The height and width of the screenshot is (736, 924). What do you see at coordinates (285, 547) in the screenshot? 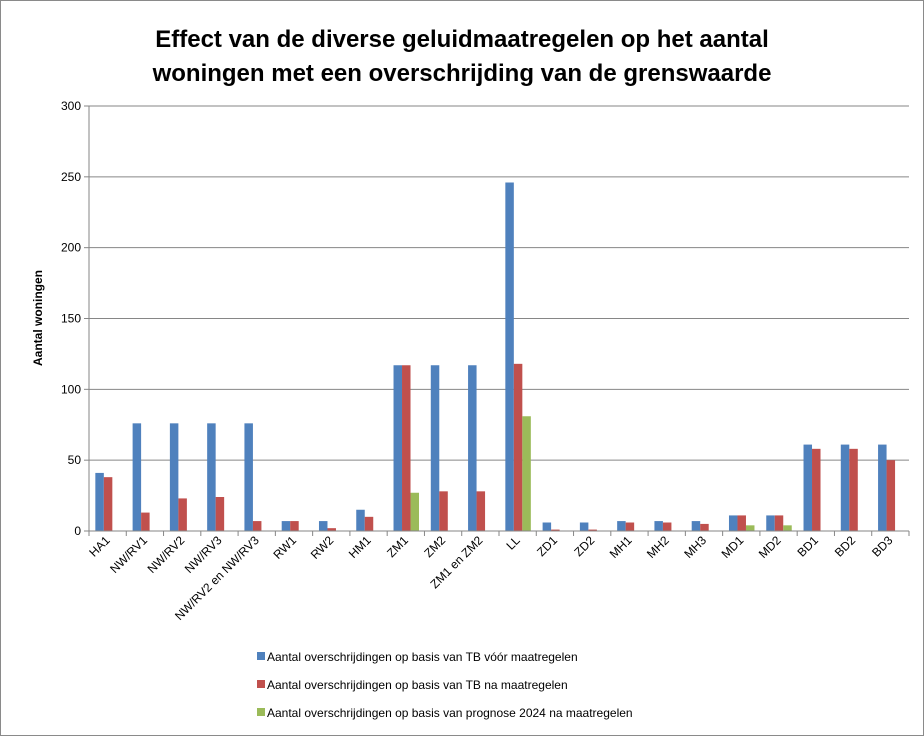
I see `x-tick-label: RW1` at bounding box center [285, 547].